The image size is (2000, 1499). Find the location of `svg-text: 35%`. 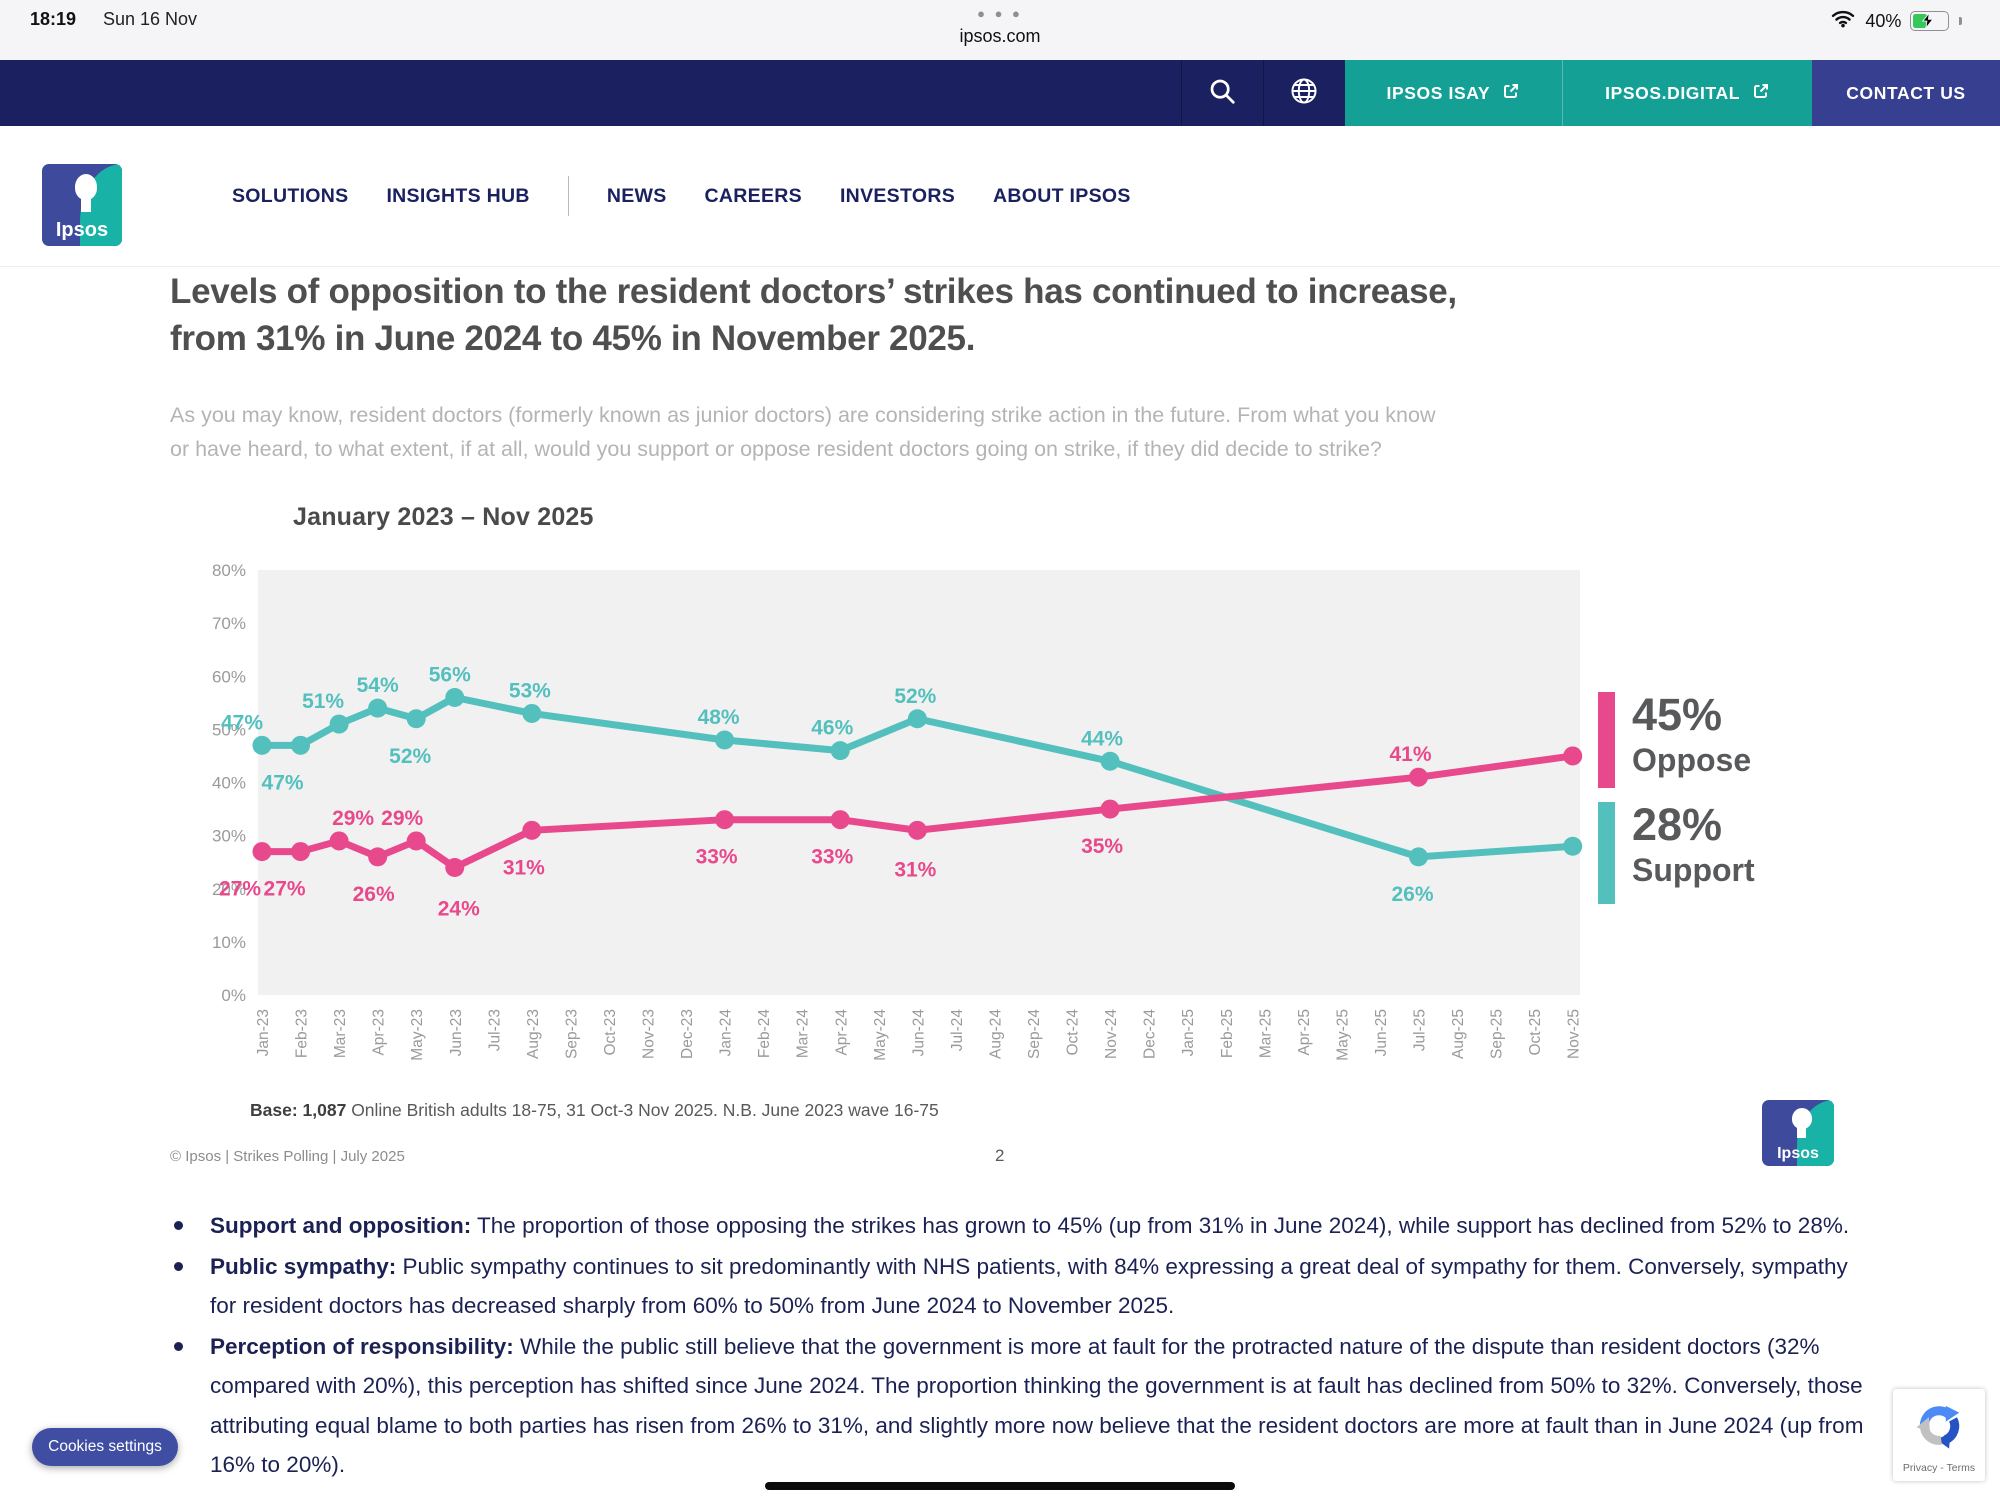

svg-text: 35% is located at coordinates (1102, 846).